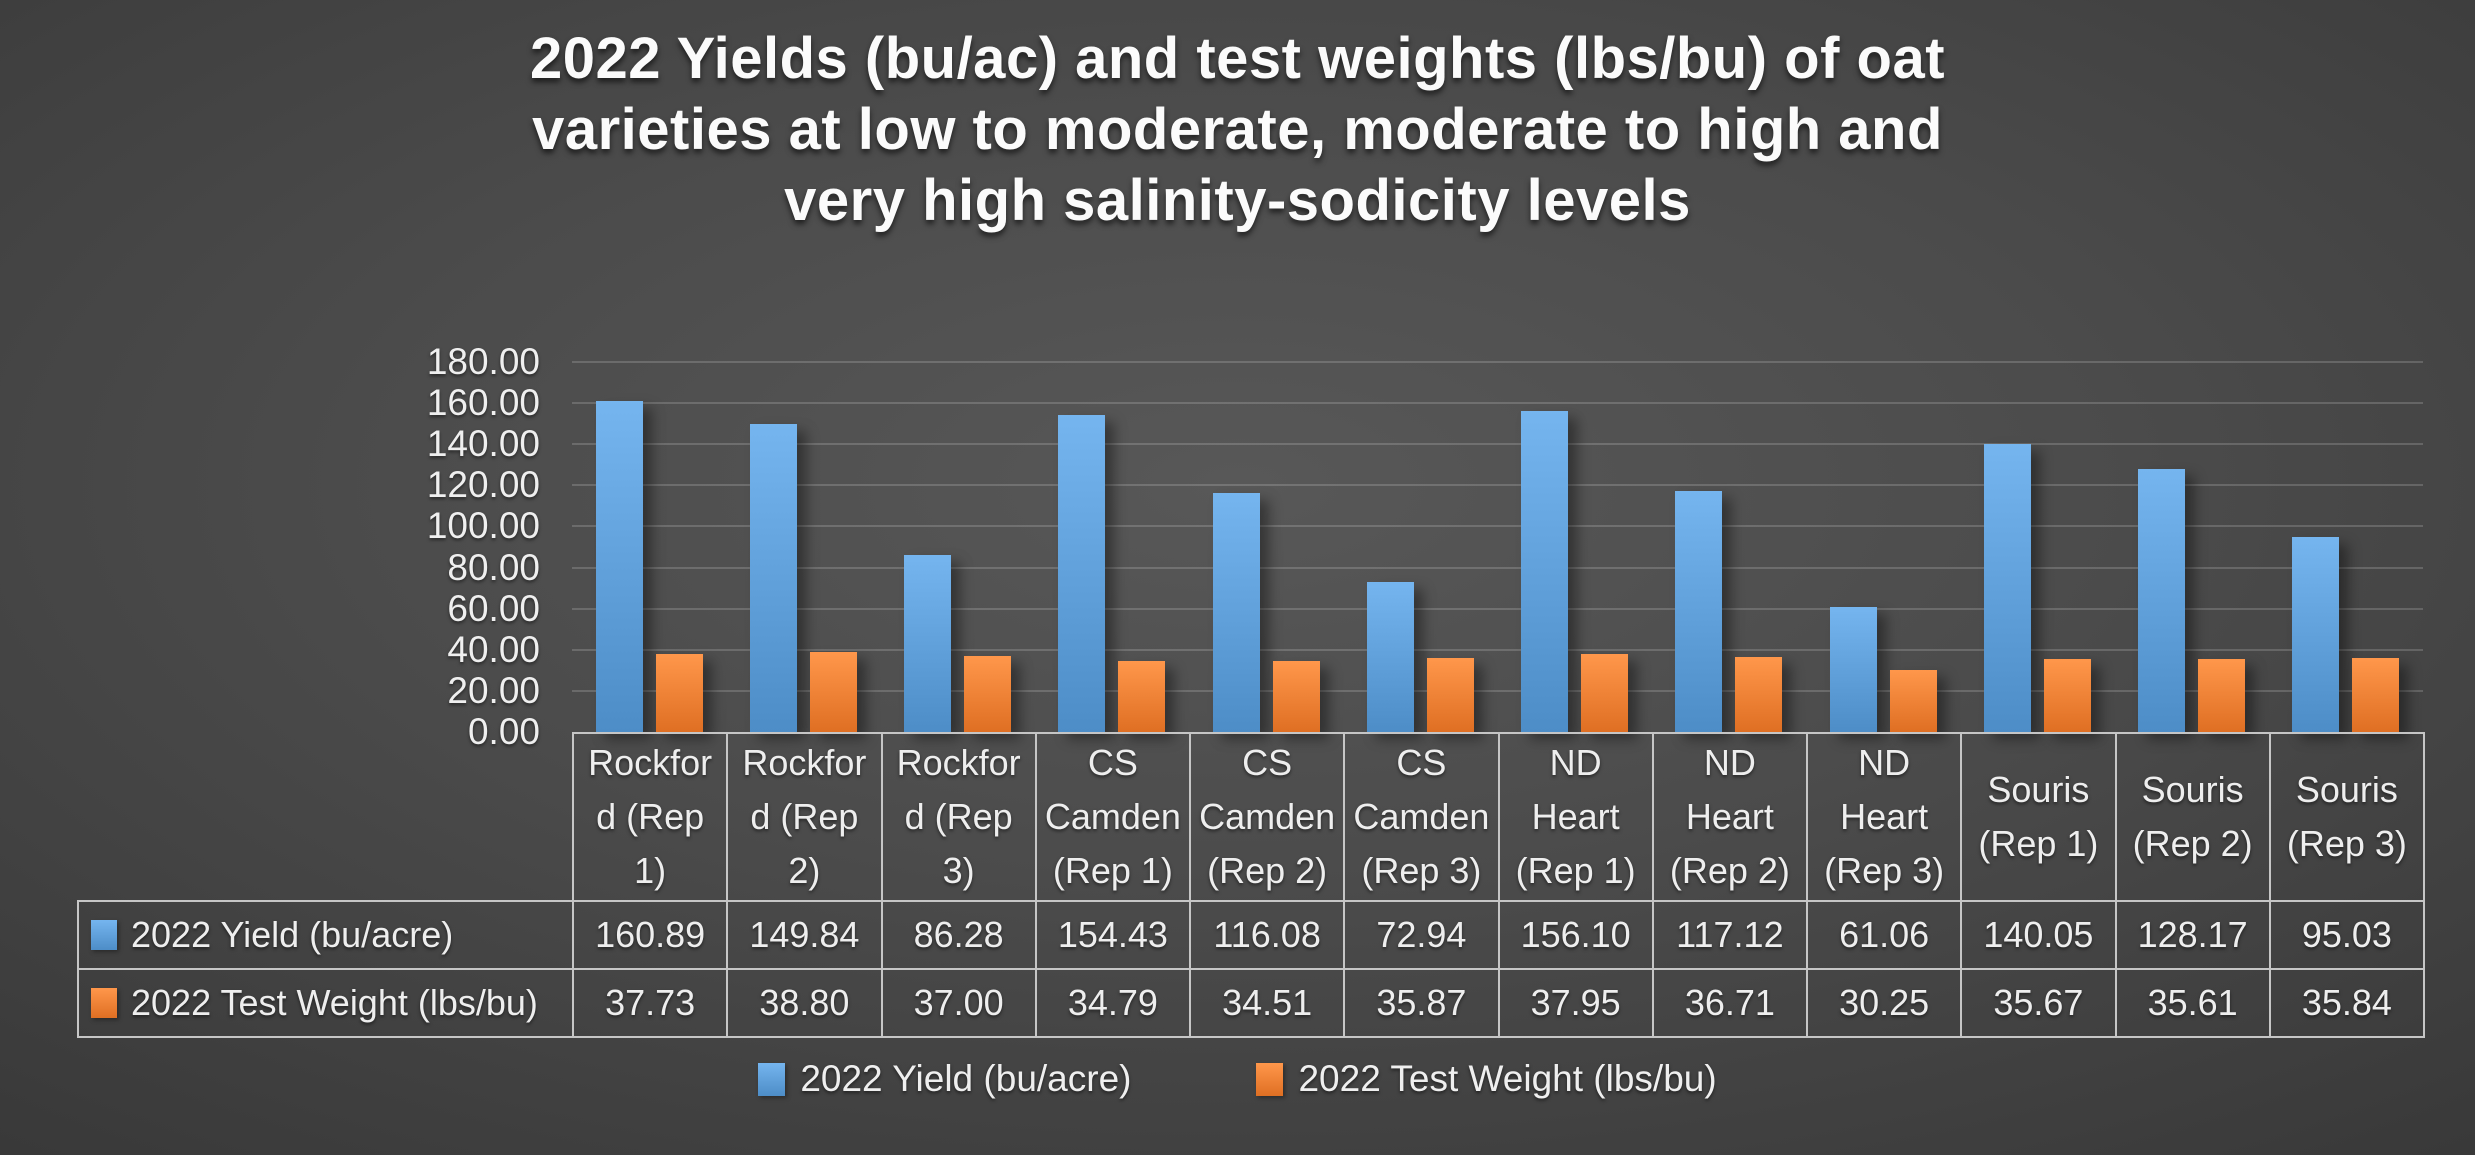 The image size is (2475, 1155). What do you see at coordinates (1237, 200) in the screenshot?
I see `chart-title-line-3: very high salinity-sodicity levels` at bounding box center [1237, 200].